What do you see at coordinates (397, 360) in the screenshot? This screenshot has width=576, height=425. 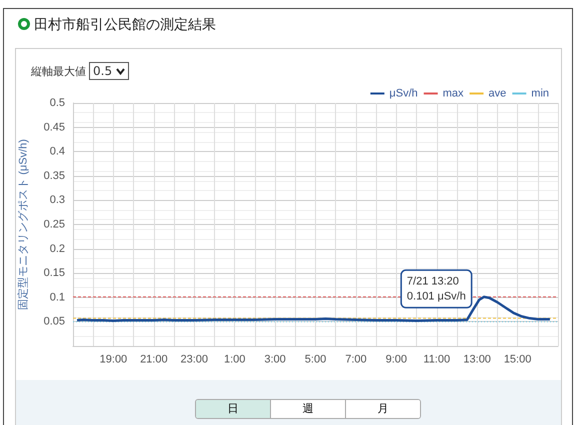 I see `x-tick-label: 9:00` at bounding box center [397, 360].